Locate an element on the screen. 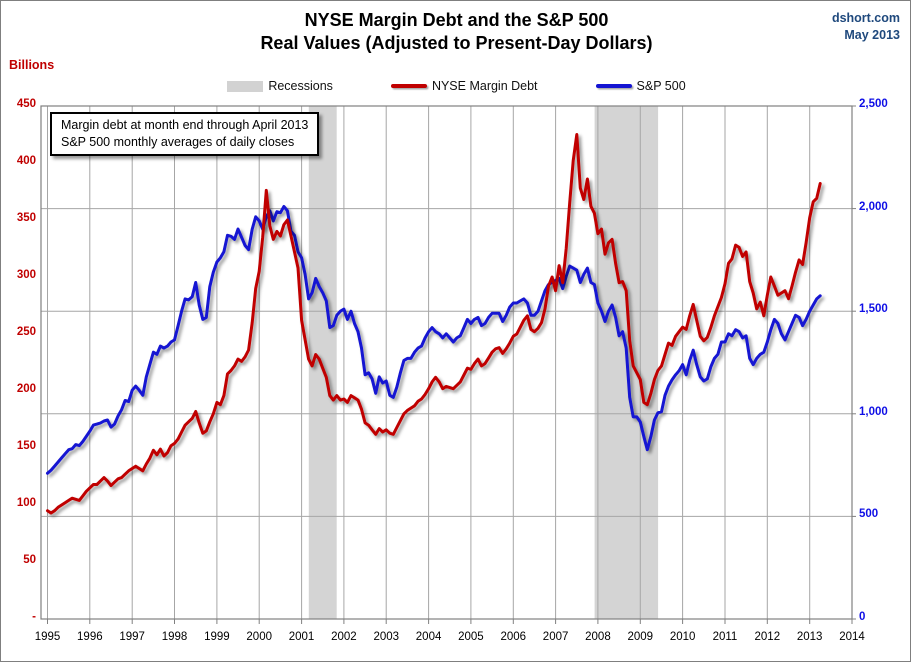 The image size is (911, 662). x-axis-tick-label: 2008 is located at coordinates (598, 637).